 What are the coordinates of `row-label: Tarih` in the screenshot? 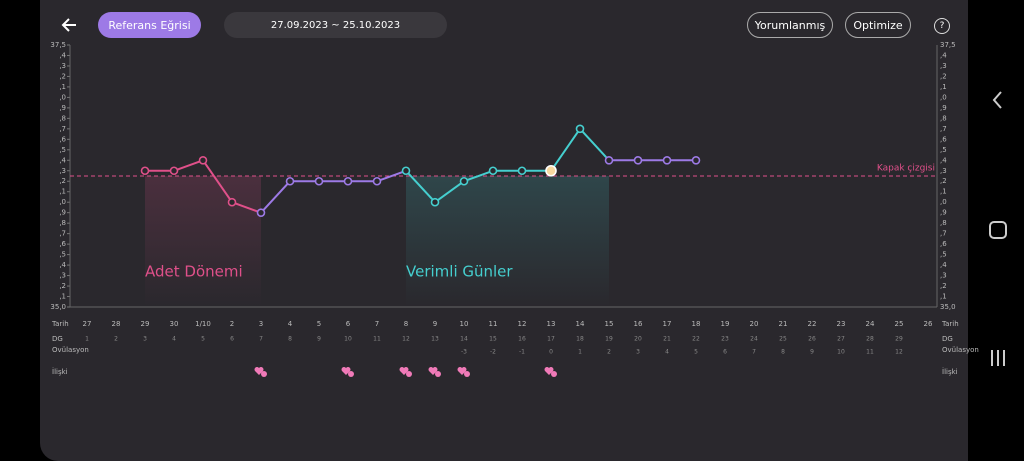 It's located at (950, 324).